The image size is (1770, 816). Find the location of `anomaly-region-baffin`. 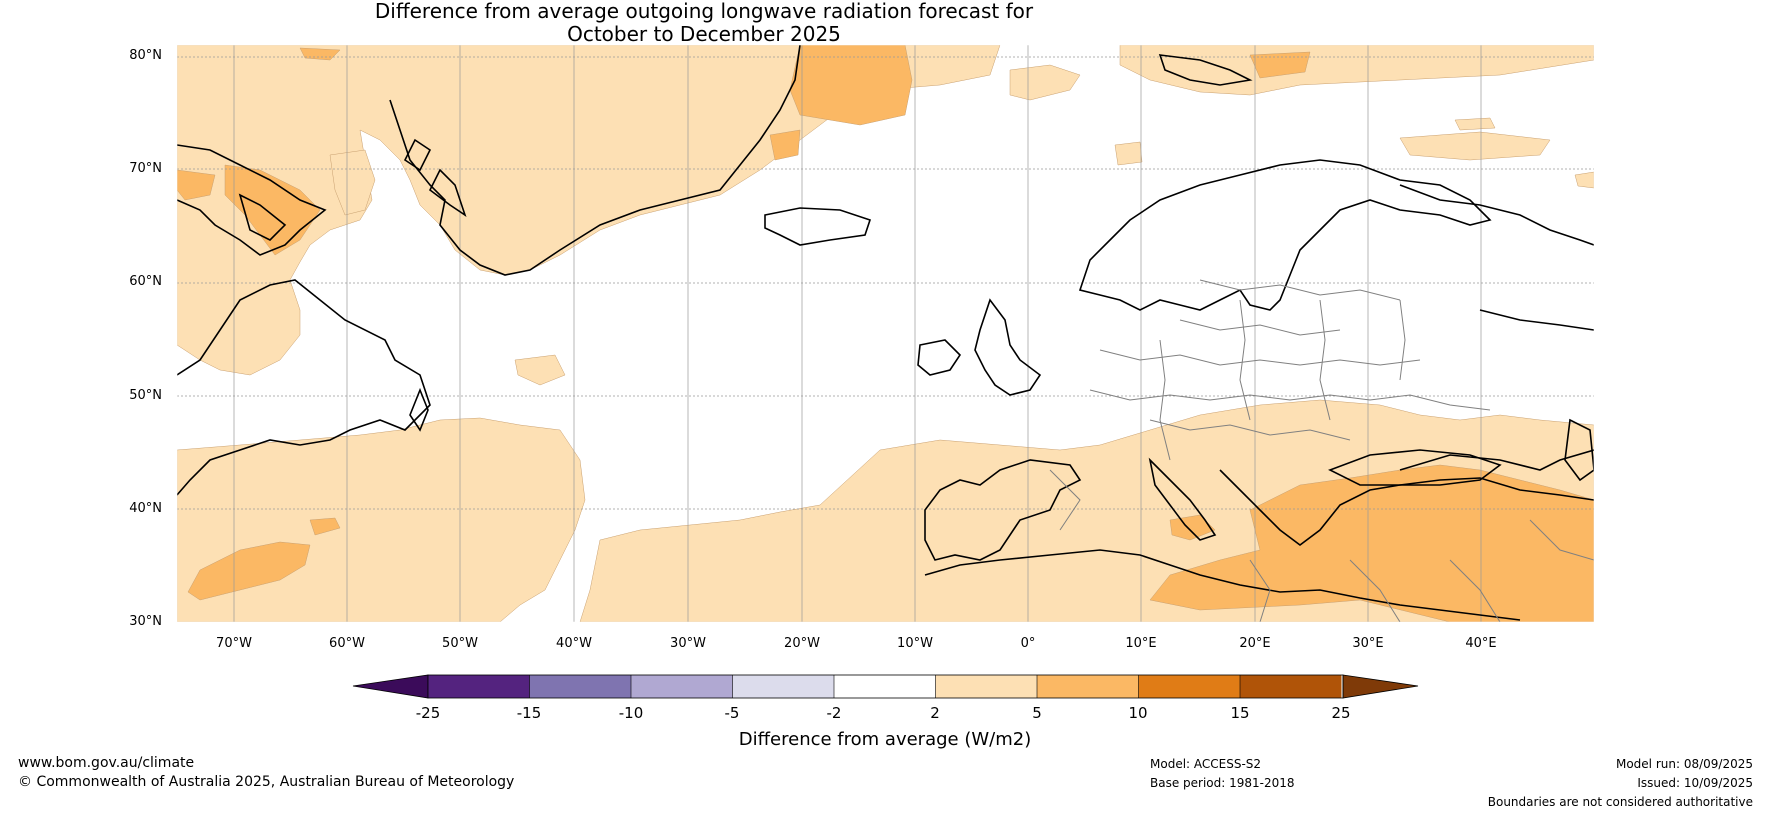

anomaly-region-baffin is located at coordinates (272, 210).